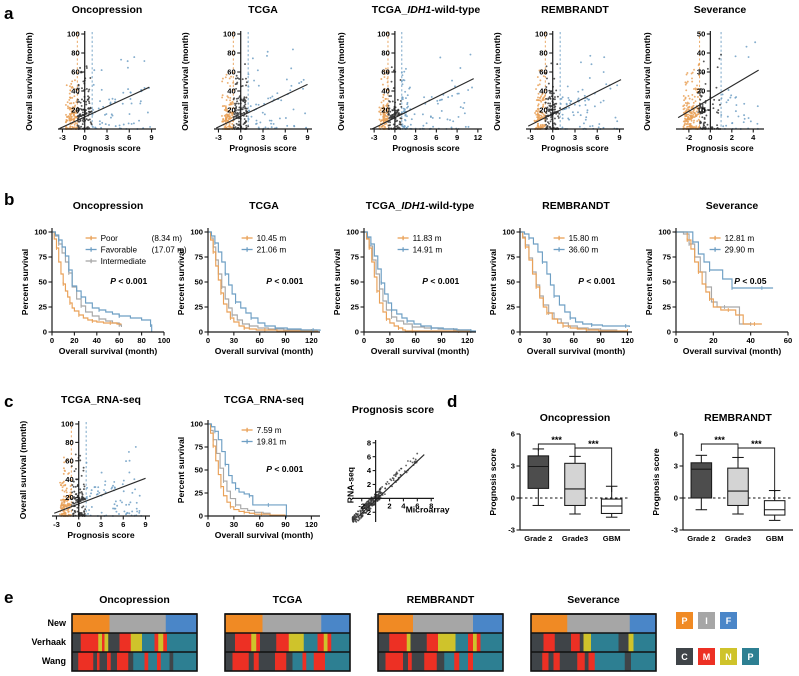  What do you see at coordinates (426, 10) in the screenshot?
I see `panel-a-title-2: TCGA_IDH1-wild-type` at bounding box center [426, 10].